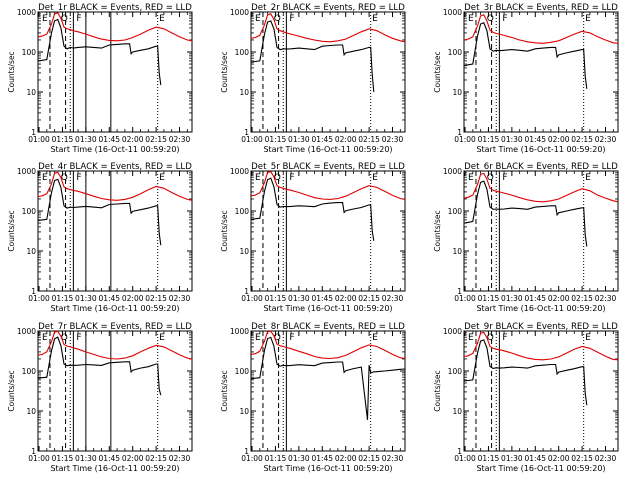 This screenshot has height=480, width=640. Describe the element at coordinates (541, 327) in the screenshot. I see `chart-title: Det_9r BLACK = Events, RED = LLD` at that location.